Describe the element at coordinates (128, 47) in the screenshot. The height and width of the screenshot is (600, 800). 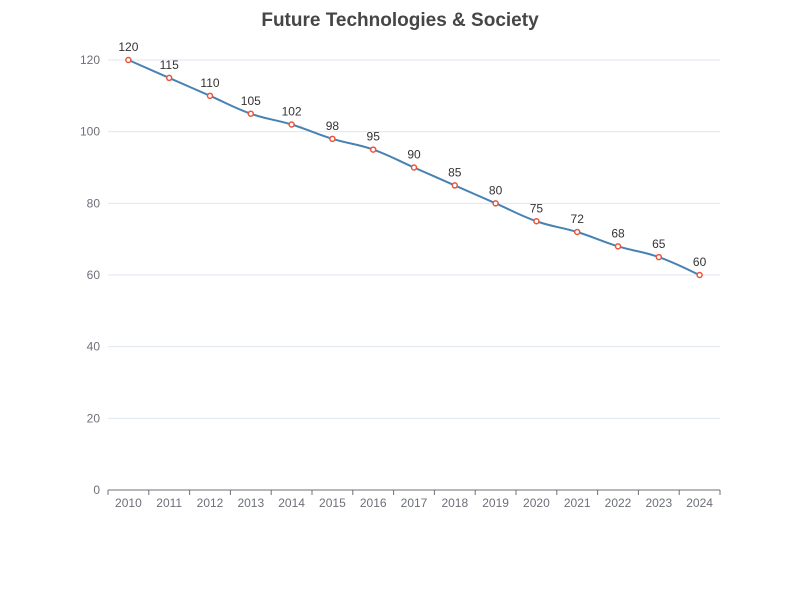
I see `data-label: 120` at that location.